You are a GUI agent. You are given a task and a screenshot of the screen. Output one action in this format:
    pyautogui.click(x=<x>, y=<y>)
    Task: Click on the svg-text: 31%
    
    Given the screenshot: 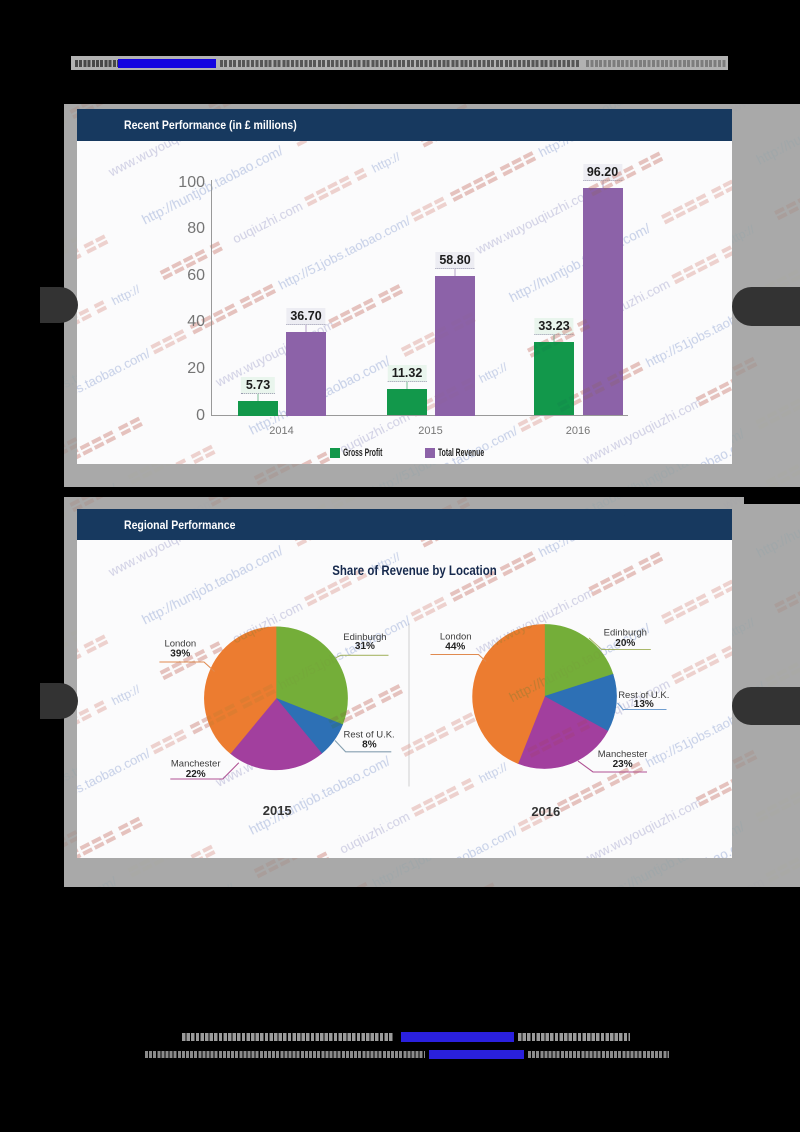 What is the action you would take?
    pyautogui.click(x=365, y=646)
    